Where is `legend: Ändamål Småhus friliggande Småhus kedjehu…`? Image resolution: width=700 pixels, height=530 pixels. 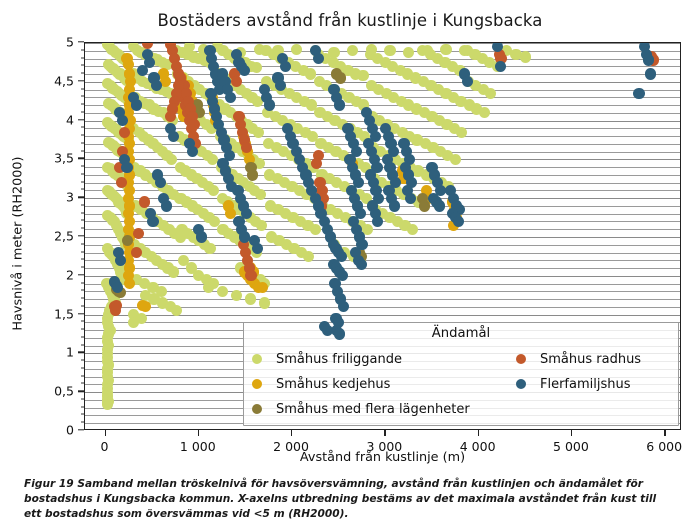
legend: Ändamål Småhus friliggande Småhus kedjehu… is located at coordinates (461, 374).